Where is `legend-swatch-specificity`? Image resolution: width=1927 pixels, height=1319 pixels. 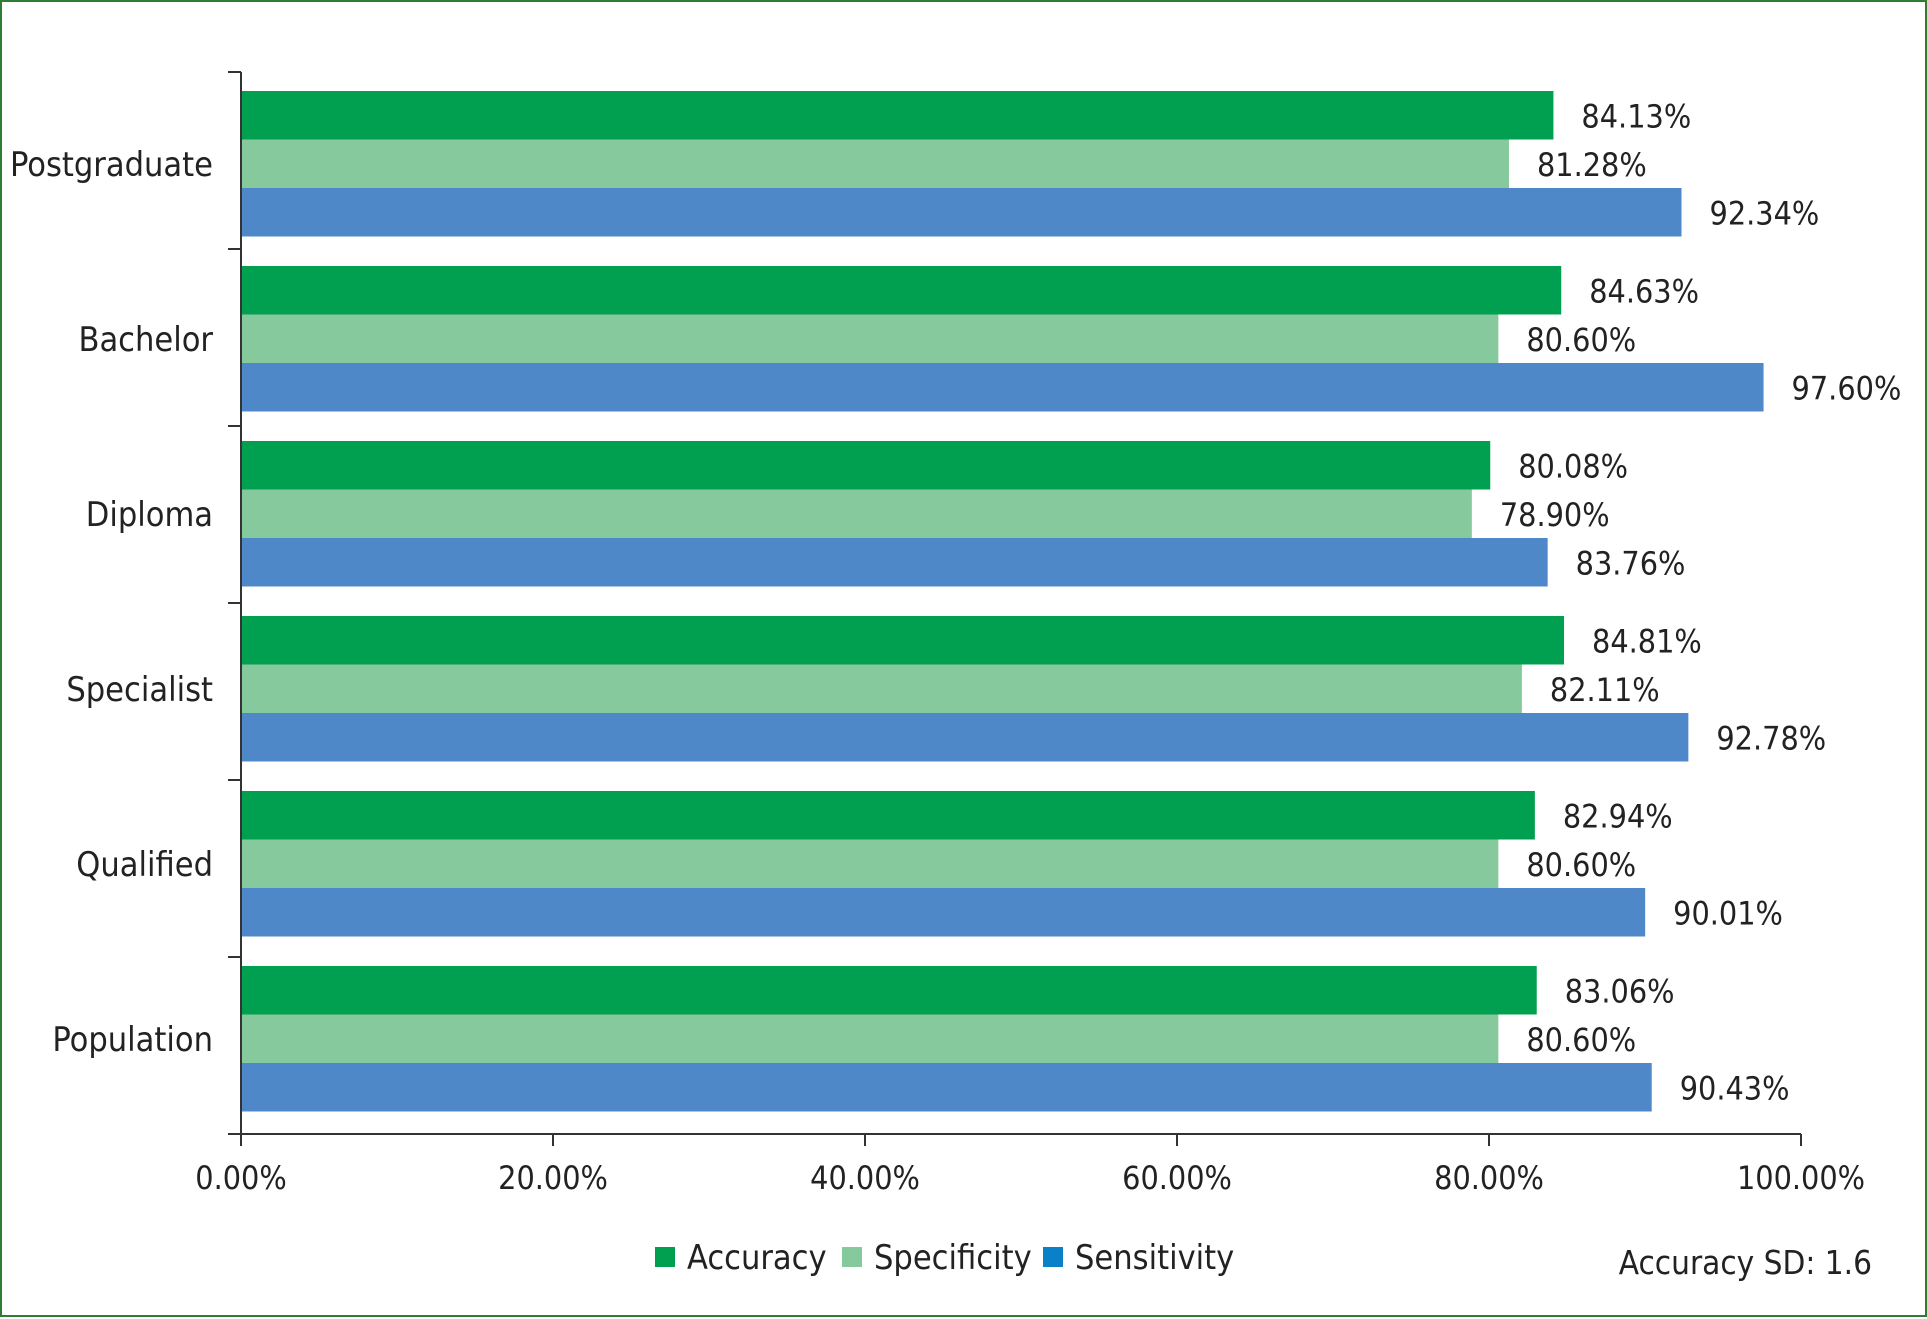 legend-swatch-specificity is located at coordinates (852, 1257).